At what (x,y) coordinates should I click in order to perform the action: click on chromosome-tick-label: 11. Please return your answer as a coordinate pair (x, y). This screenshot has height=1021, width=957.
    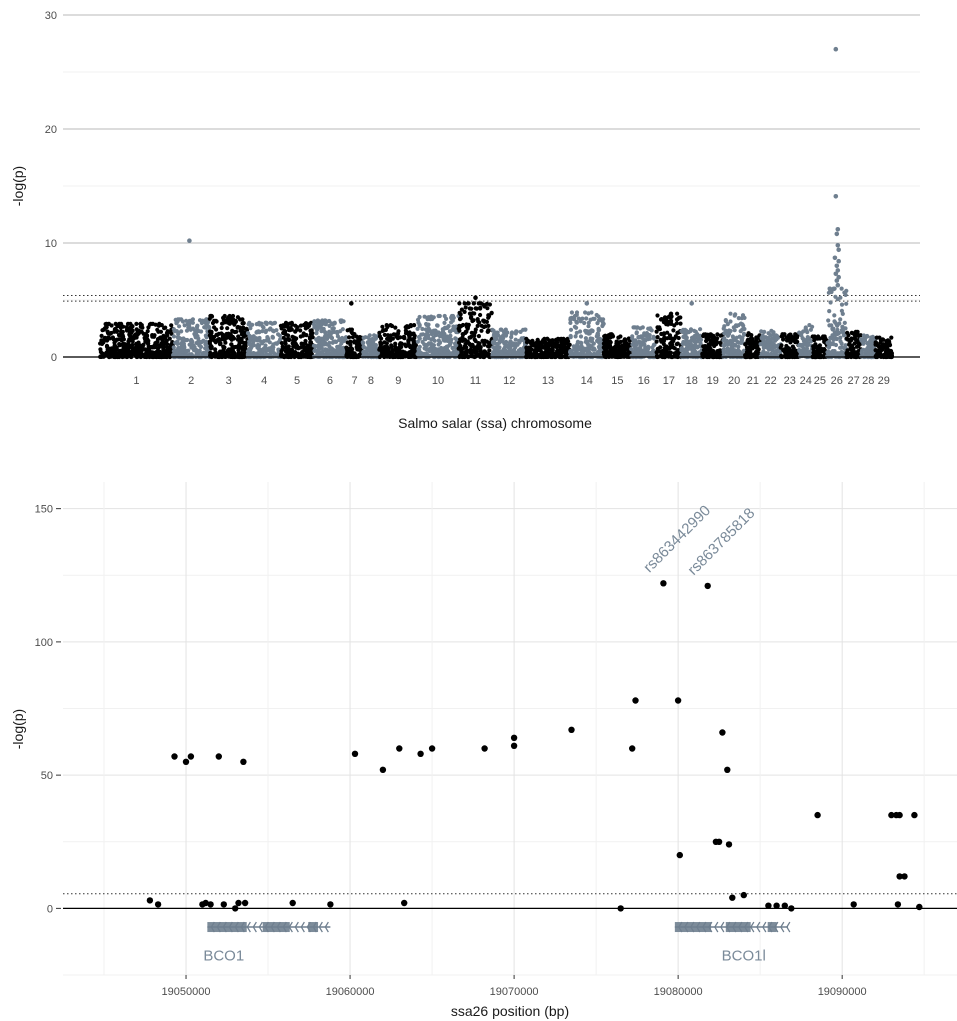
    Looking at the image, I should click on (475, 381).